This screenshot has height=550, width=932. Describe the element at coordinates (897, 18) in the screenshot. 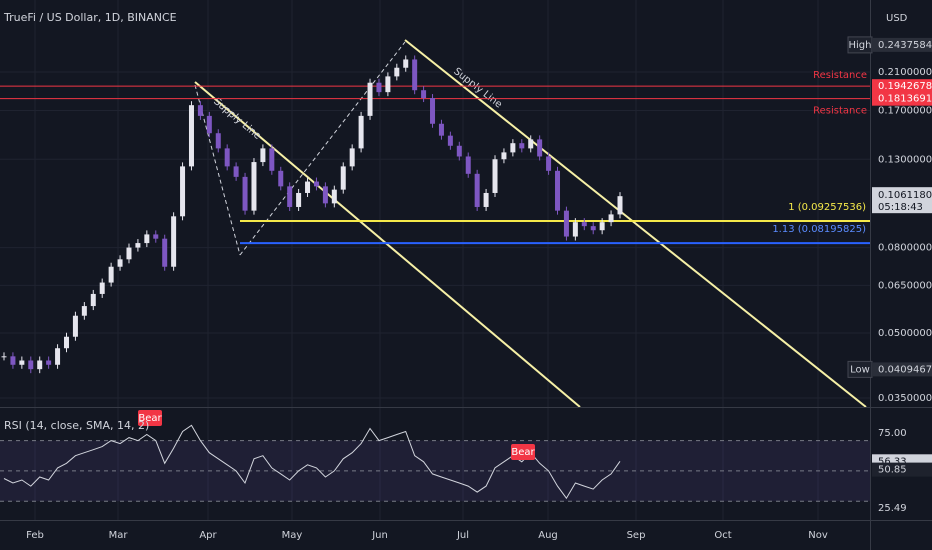

I see `currency: USD` at that location.